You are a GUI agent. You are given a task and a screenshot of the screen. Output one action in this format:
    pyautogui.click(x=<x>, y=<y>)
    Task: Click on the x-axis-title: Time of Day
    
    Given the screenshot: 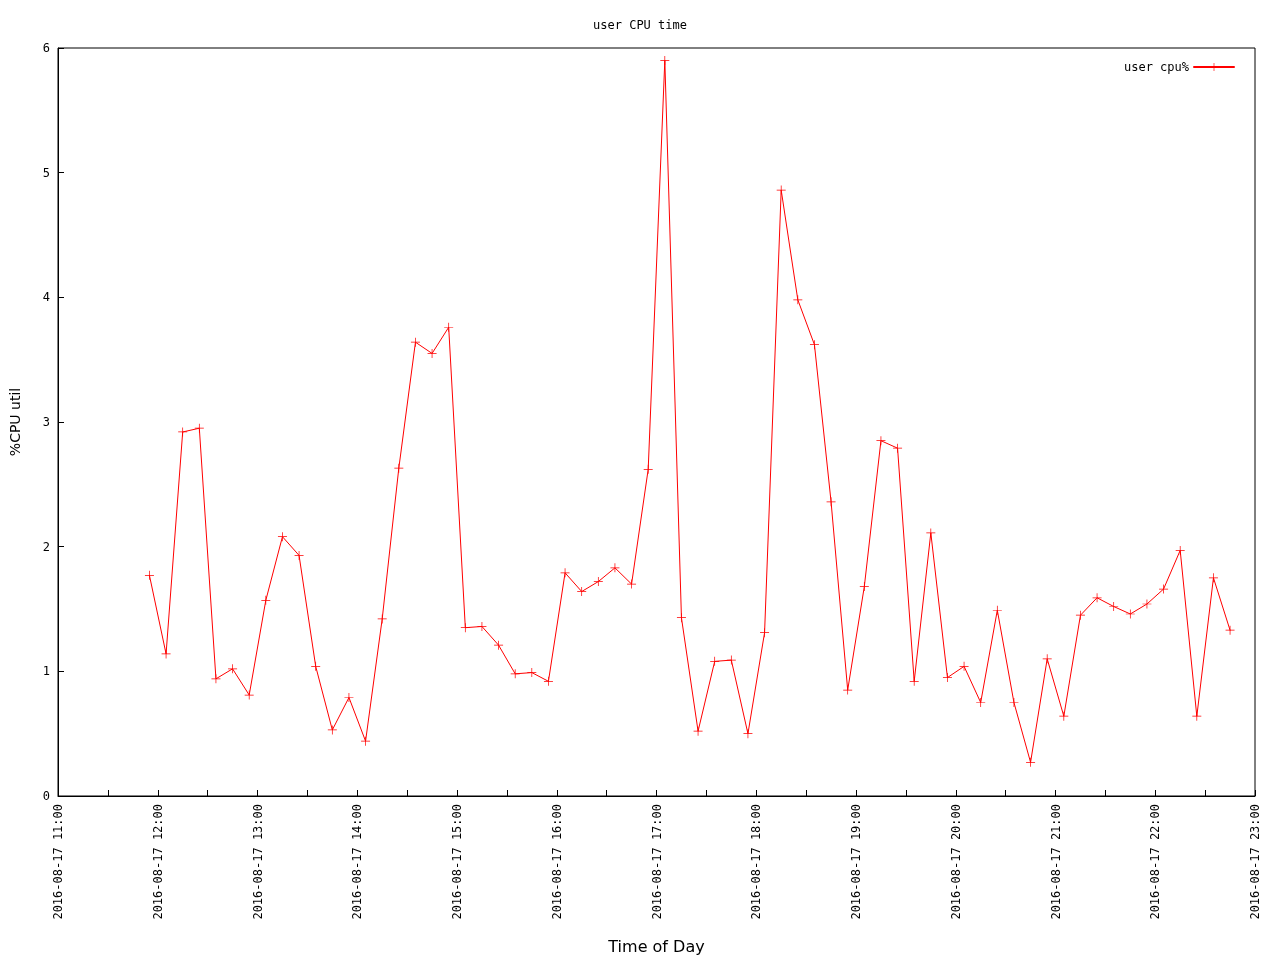 What is the action you would take?
    pyautogui.click(x=656, y=946)
    